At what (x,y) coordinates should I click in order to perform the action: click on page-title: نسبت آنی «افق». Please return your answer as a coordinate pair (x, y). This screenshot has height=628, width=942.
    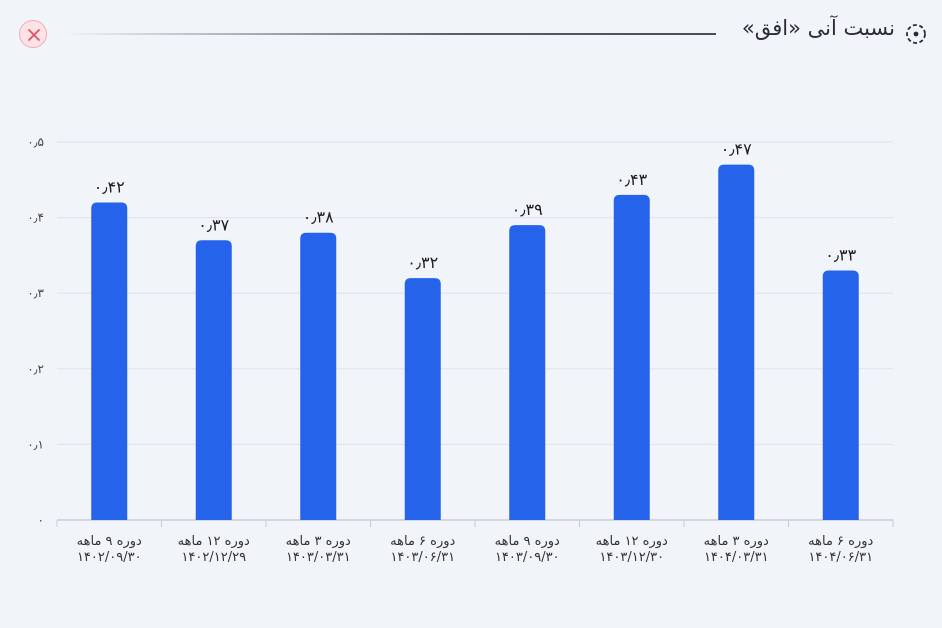
    Looking at the image, I should click on (818, 28).